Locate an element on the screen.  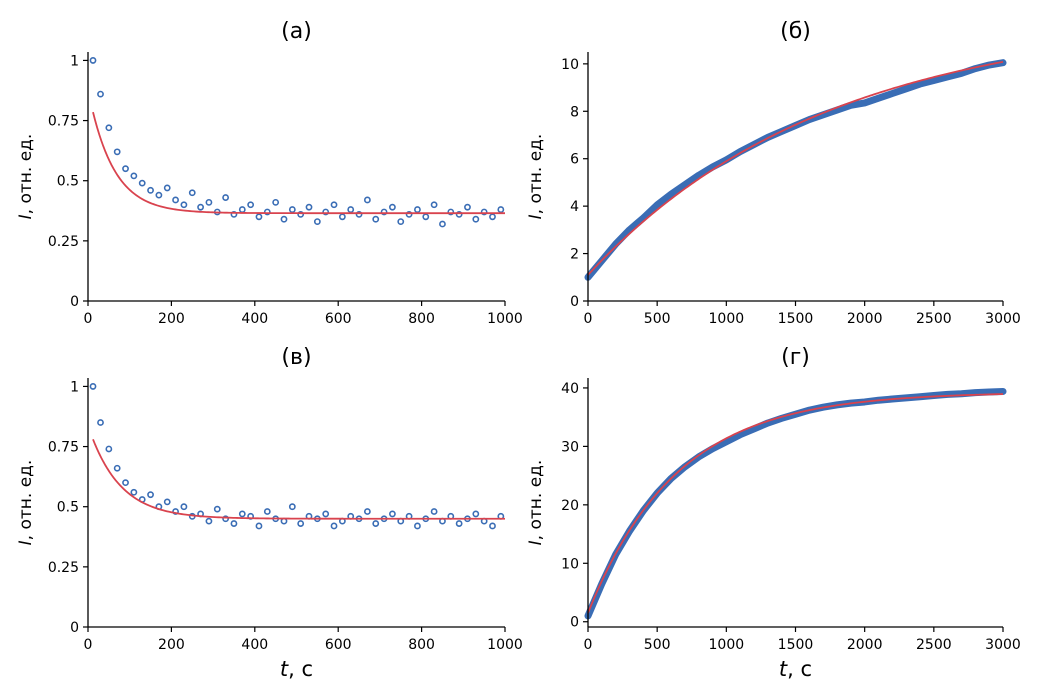
x-tick-label: 2500 is located at coordinates (934, 645).